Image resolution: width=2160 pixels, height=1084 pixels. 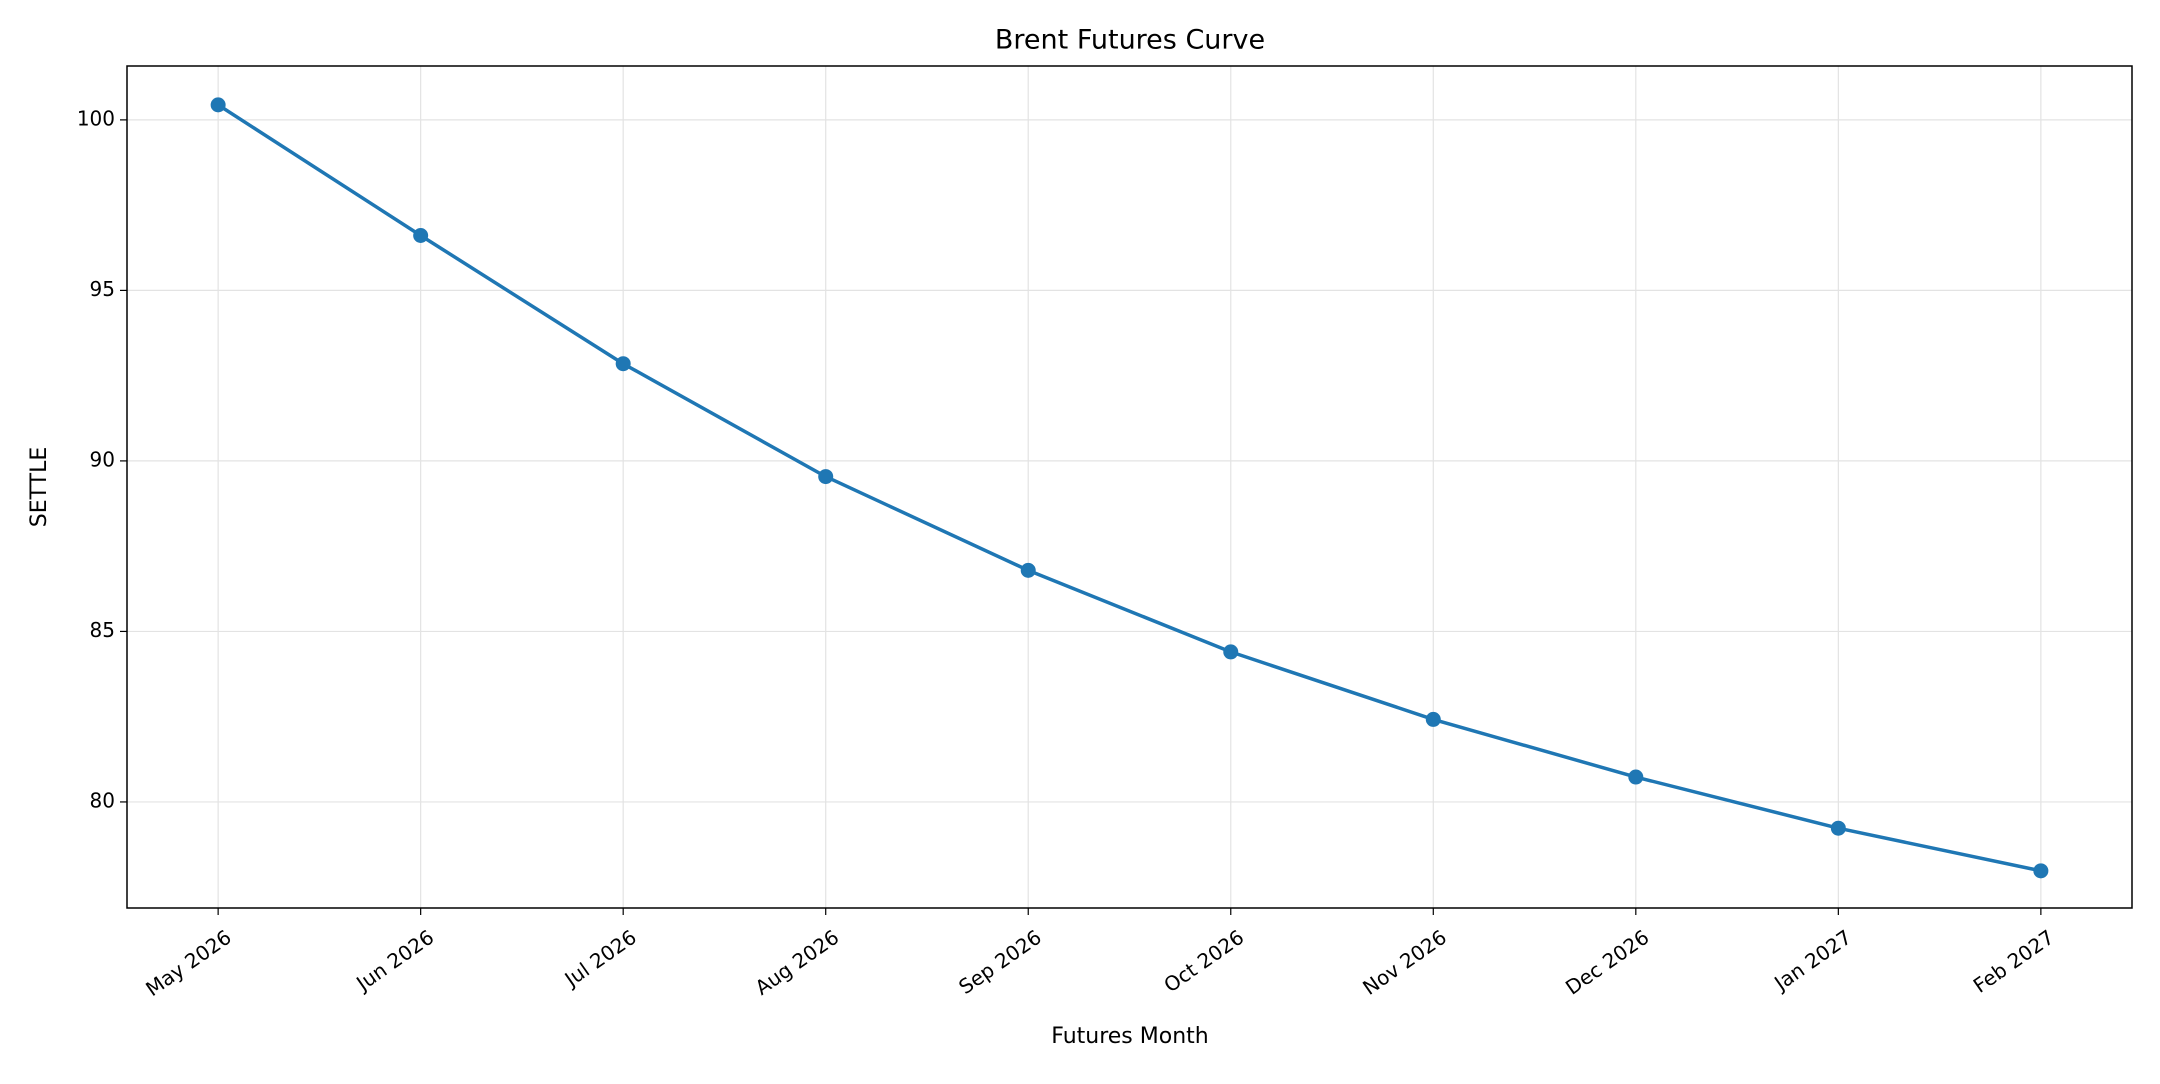 I want to click on y-axis-label: SETTLE, so click(x=39, y=487).